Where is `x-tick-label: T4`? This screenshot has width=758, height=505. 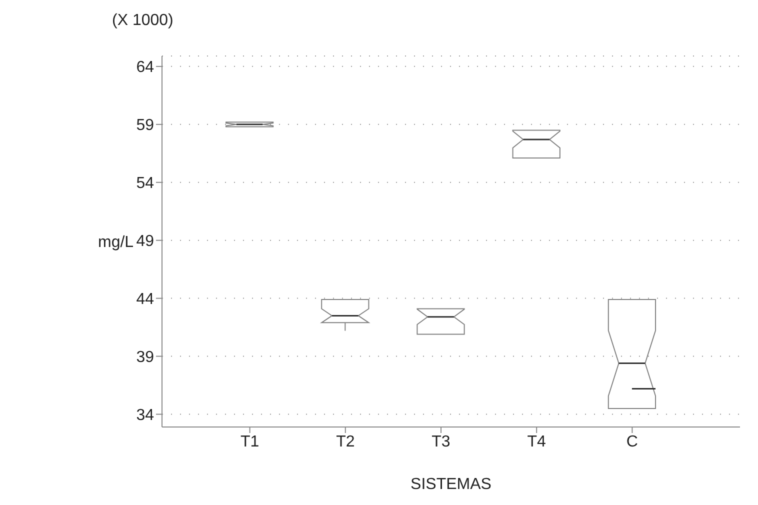 x-tick-label: T4 is located at coordinates (536, 441).